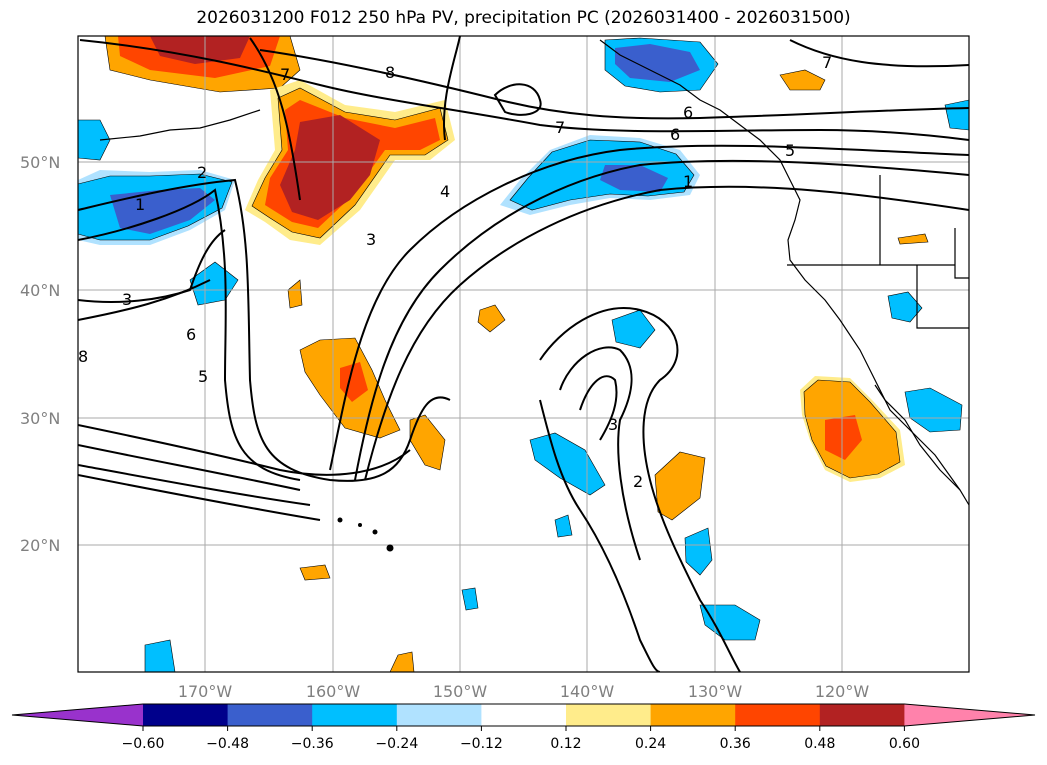 This screenshot has height=765, width=1047. What do you see at coordinates (819, 744) in the screenshot?
I see `colorbar-tick-label: 0.48` at bounding box center [819, 744].